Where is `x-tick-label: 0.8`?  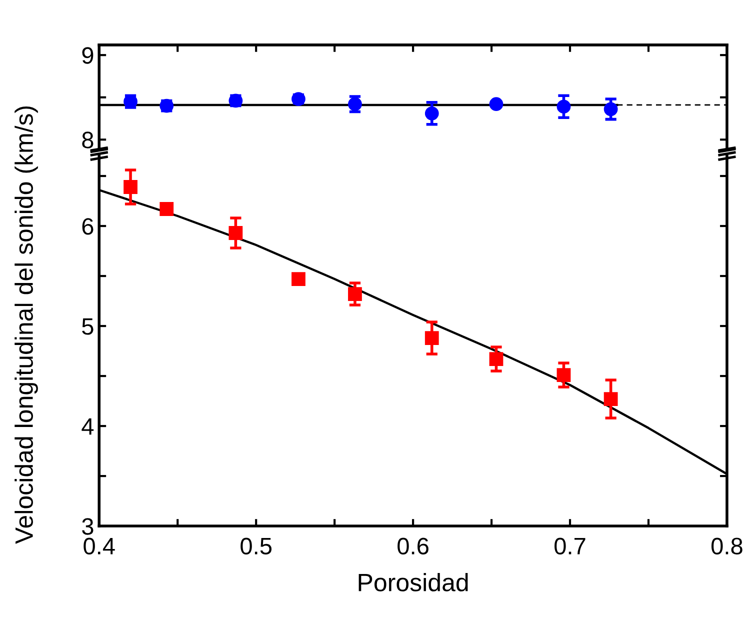 x-tick-label: 0.8 is located at coordinates (726, 546).